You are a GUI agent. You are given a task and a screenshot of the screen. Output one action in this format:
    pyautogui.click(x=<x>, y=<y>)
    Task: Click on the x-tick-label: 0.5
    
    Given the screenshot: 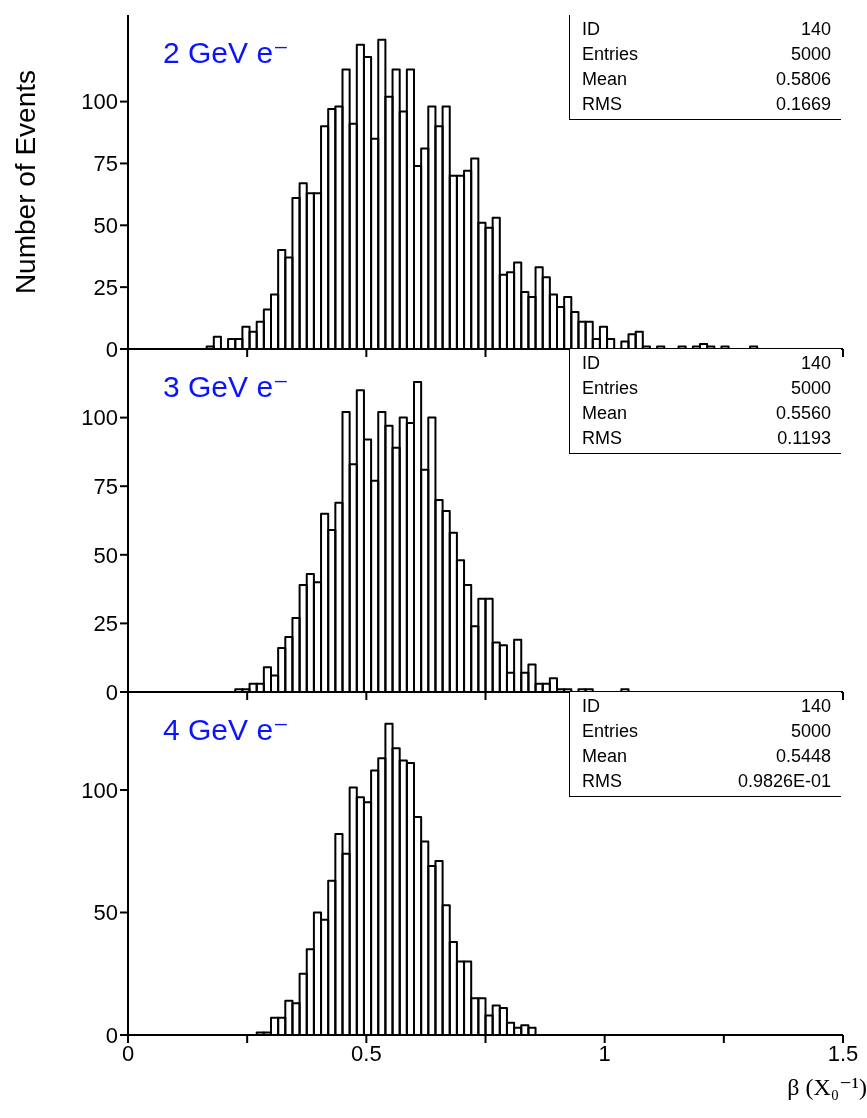 What is the action you would take?
    pyautogui.click(x=366, y=1053)
    